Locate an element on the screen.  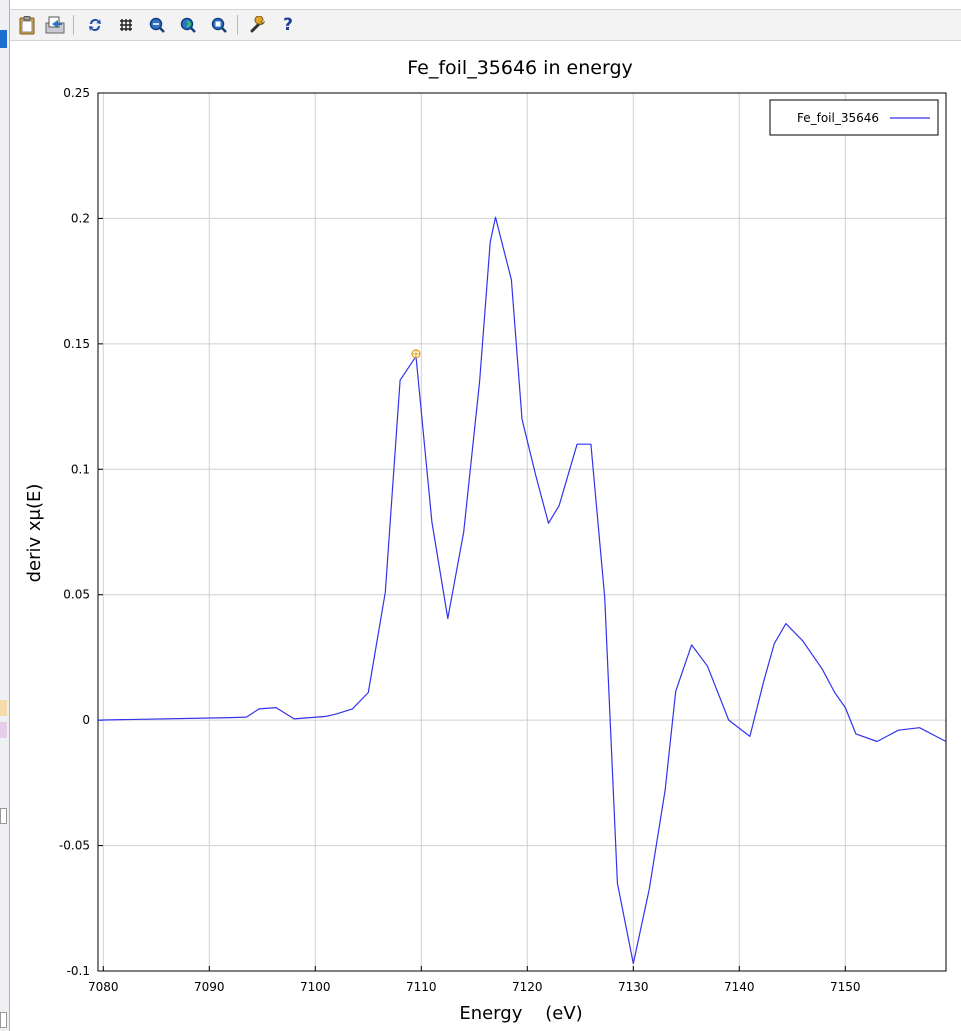
grid-button is located at coordinates (126, 25).